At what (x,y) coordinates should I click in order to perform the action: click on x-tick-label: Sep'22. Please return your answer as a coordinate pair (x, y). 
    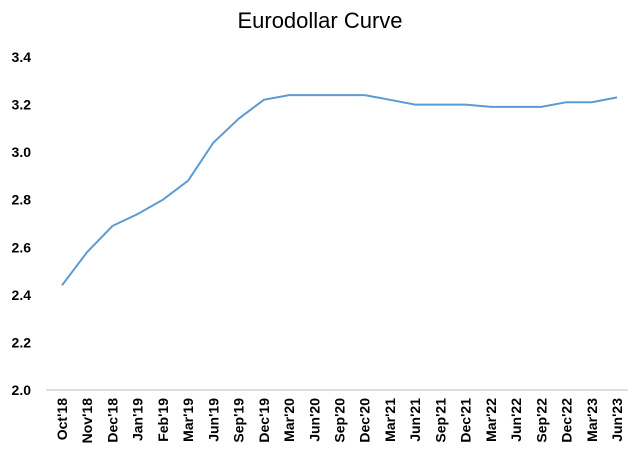
    Looking at the image, I should click on (541, 420).